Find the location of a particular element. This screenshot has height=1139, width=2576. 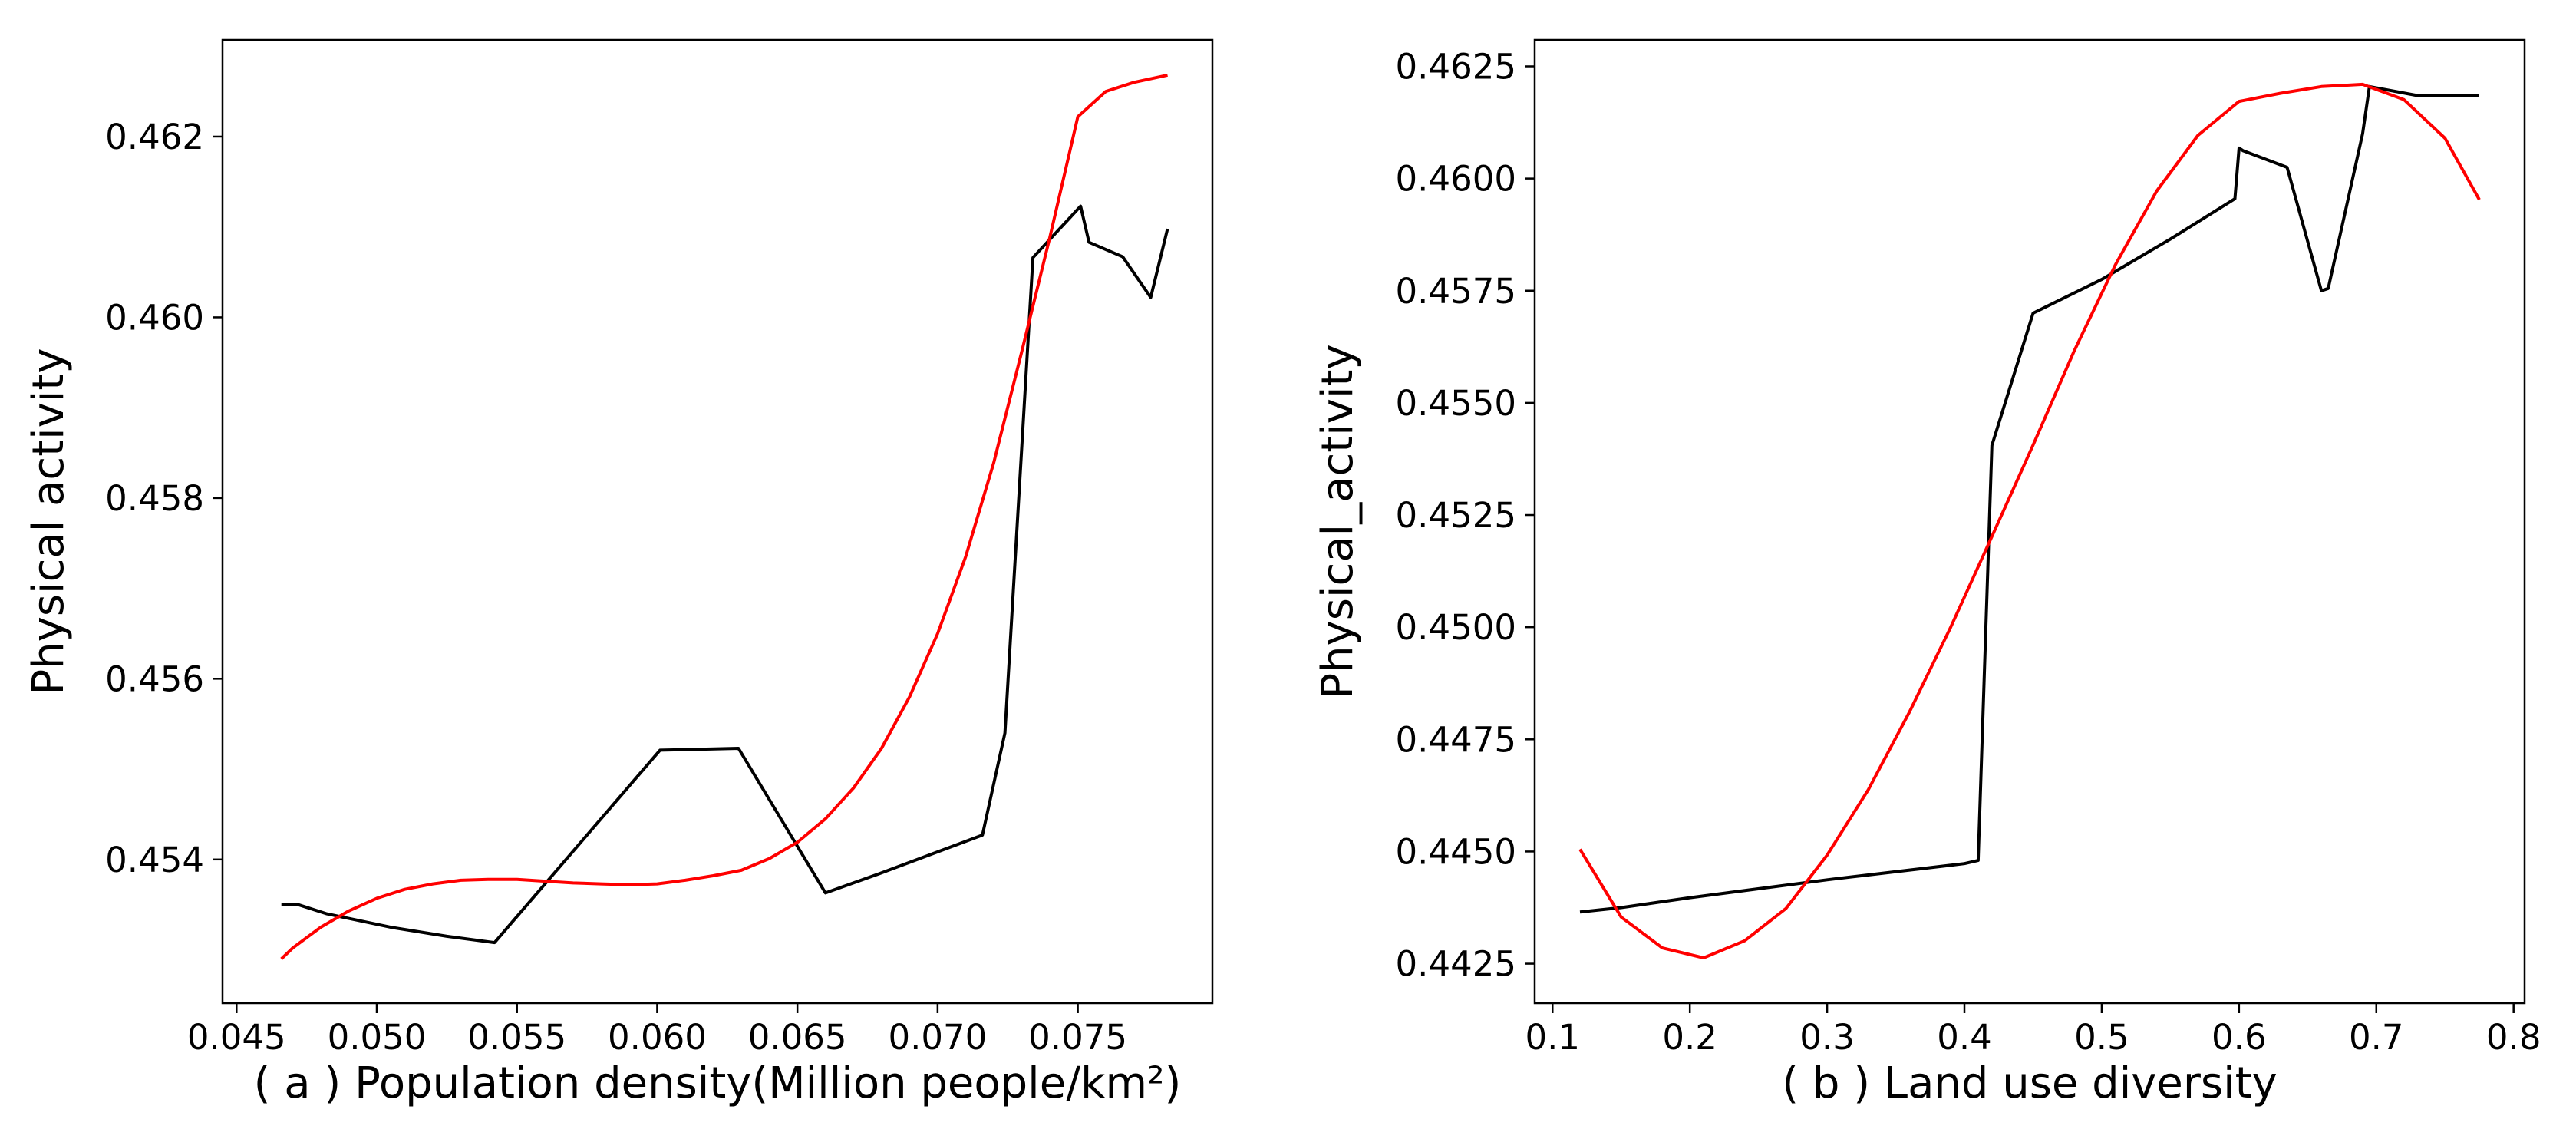

x-tick-label: 0.8 is located at coordinates (2513, 1038).